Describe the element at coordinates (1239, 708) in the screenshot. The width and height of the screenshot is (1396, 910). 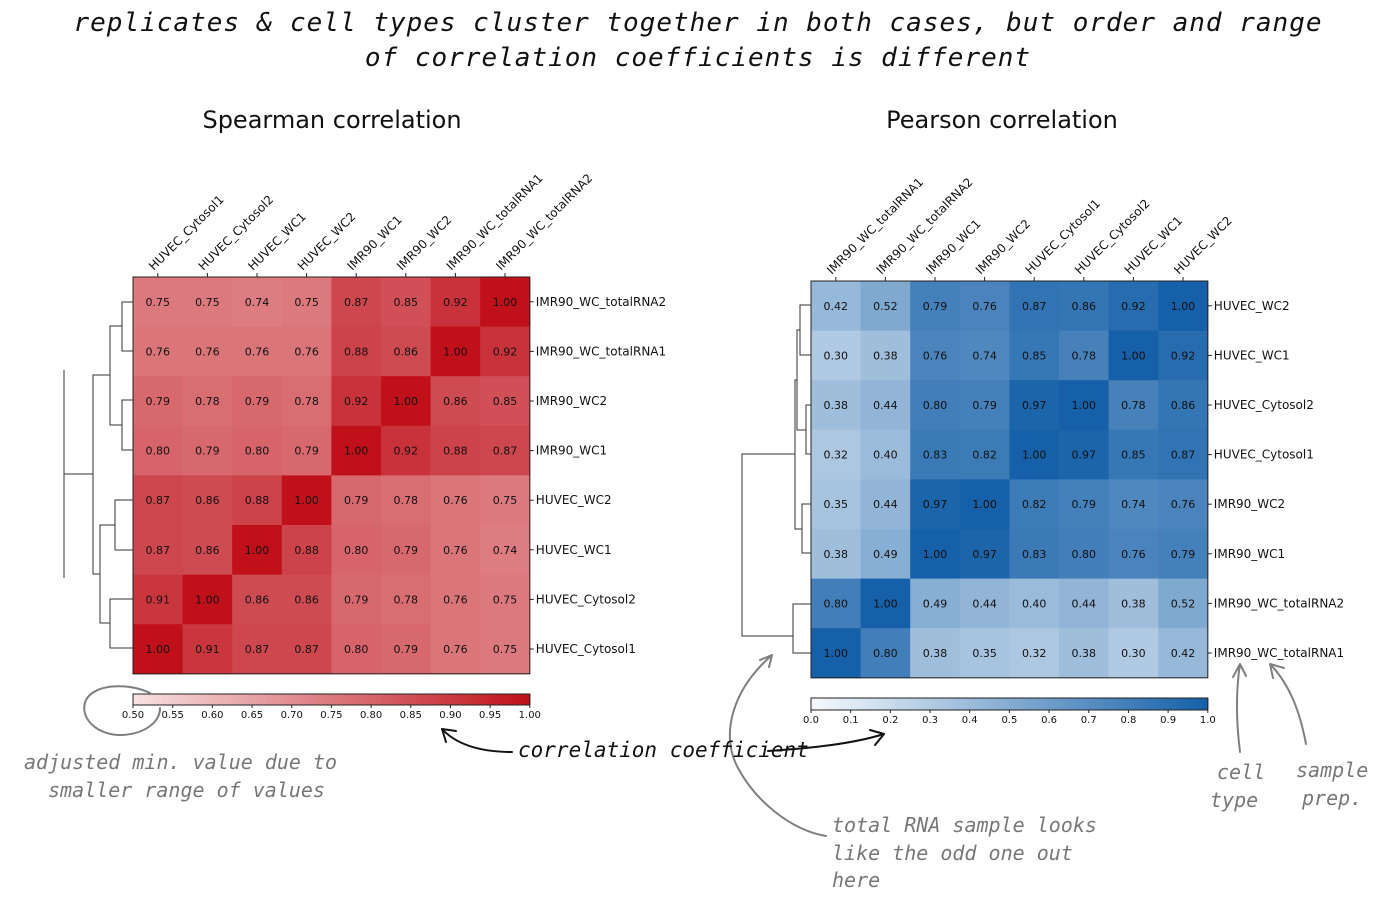
I see `arrow-cell-type` at that location.